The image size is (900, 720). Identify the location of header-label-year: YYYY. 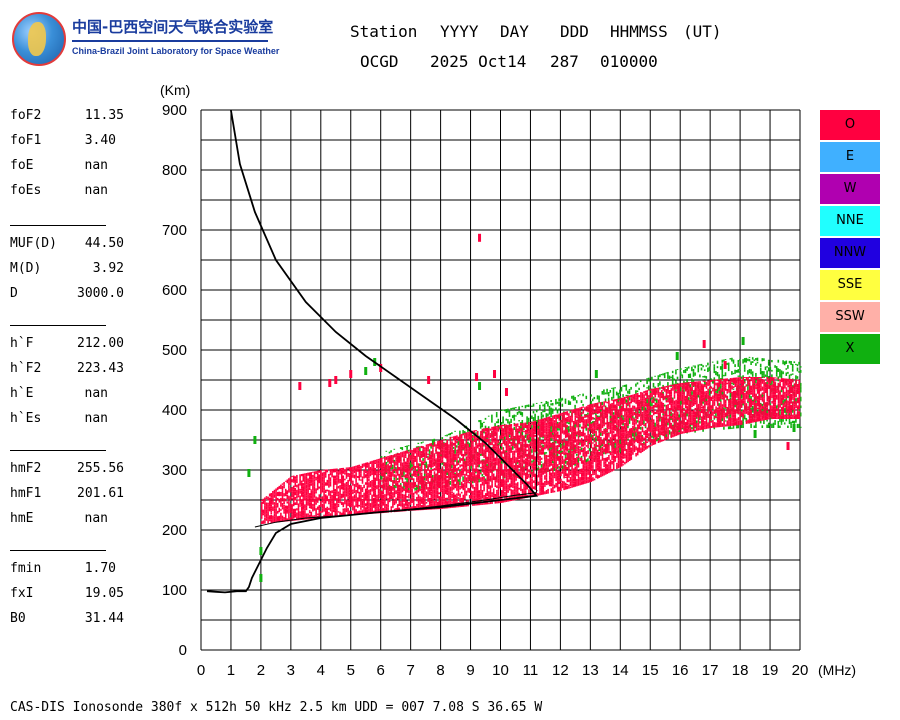
(459, 31).